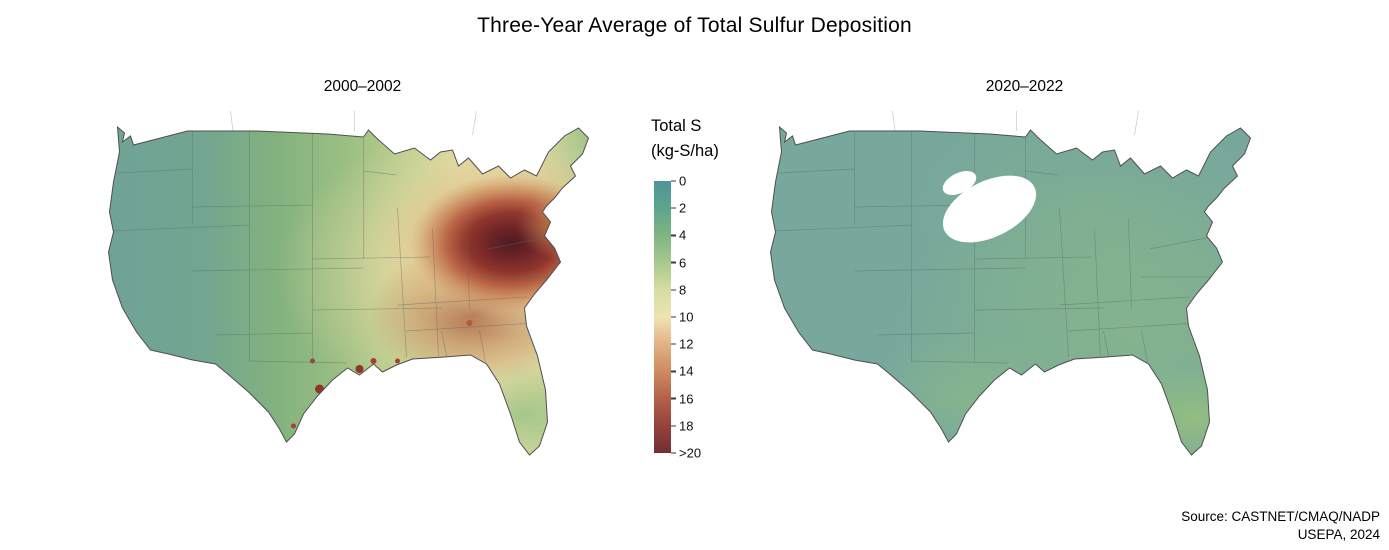  I want to click on legend-tick-label: 6, so click(683, 263).